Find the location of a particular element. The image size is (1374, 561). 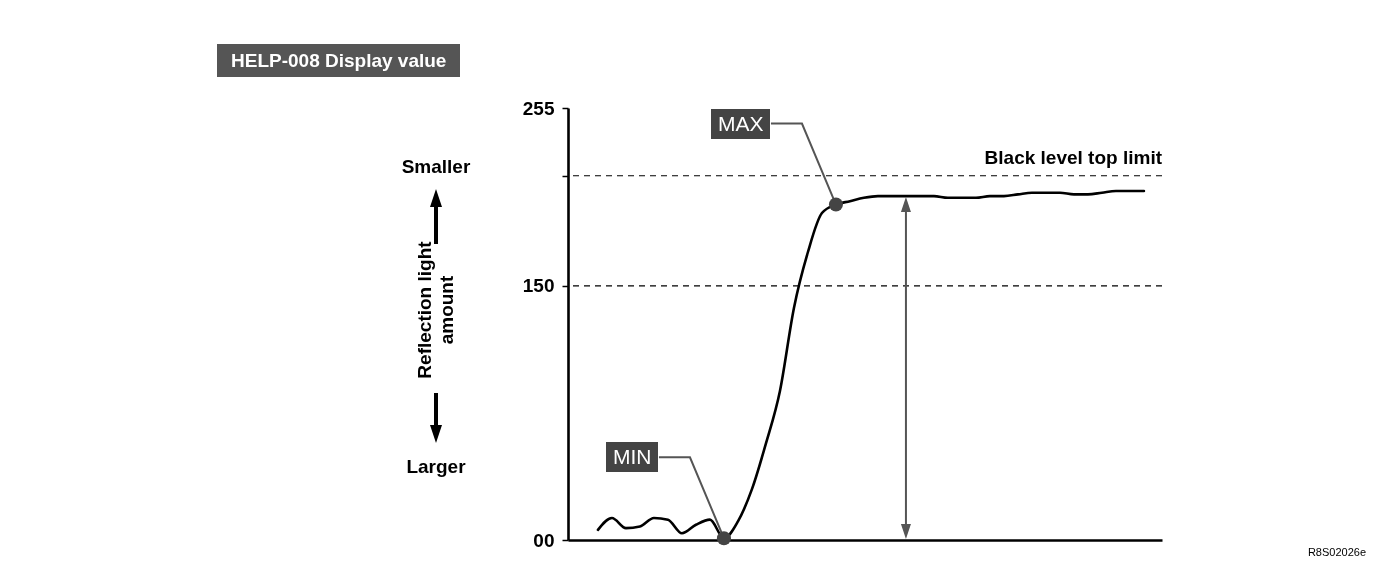

y-axis-title: Reflection light amount is located at coordinates (436, 310).